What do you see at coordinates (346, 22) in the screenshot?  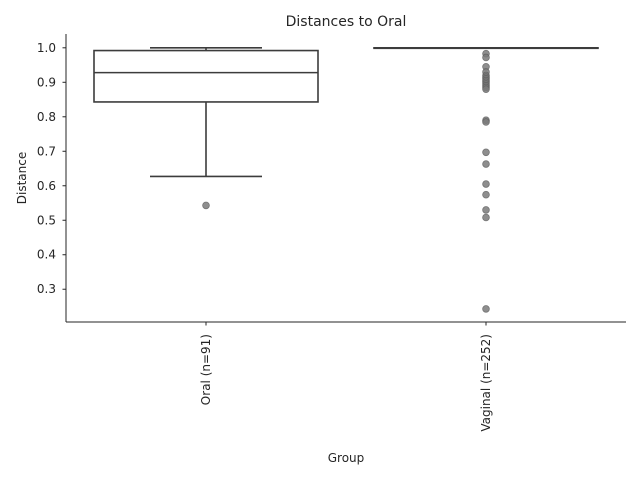 I see `chart-title: Distances to Oral` at bounding box center [346, 22].